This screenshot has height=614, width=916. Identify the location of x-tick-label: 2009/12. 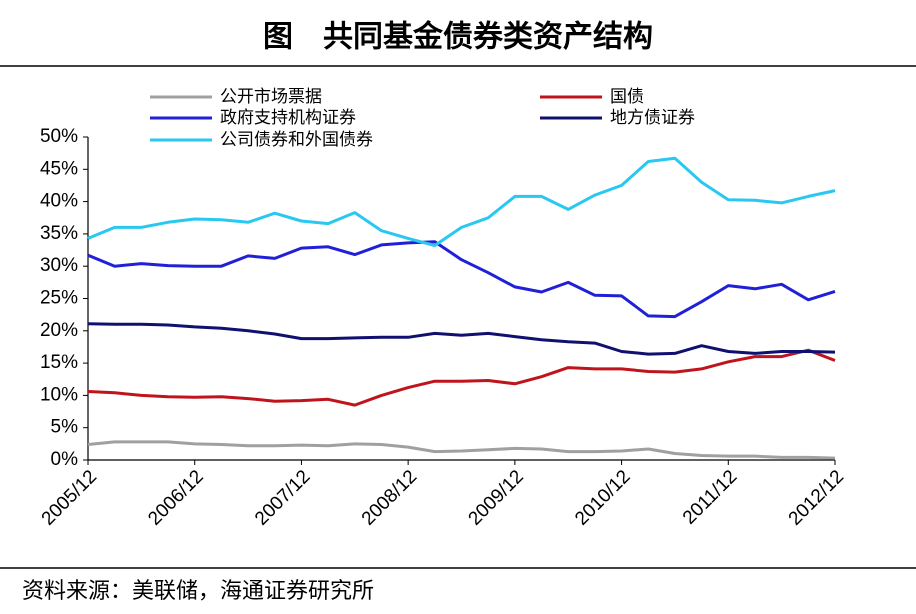
(496, 497).